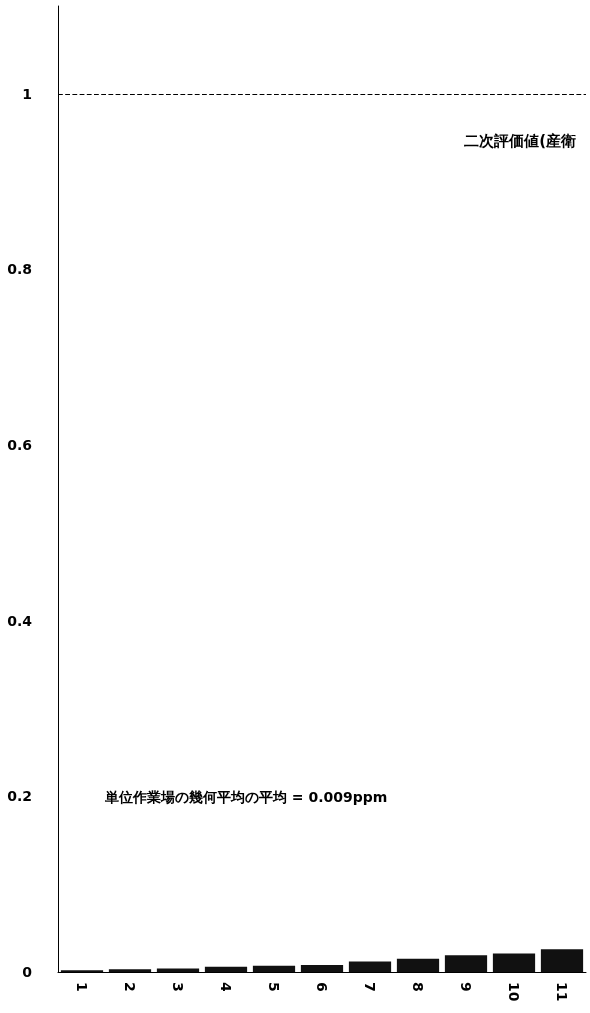 Image resolution: width=590 pixels, height=1013 pixels. Describe the element at coordinates (370, 987) in the screenshot. I see `x-tick-label: 7` at that location.